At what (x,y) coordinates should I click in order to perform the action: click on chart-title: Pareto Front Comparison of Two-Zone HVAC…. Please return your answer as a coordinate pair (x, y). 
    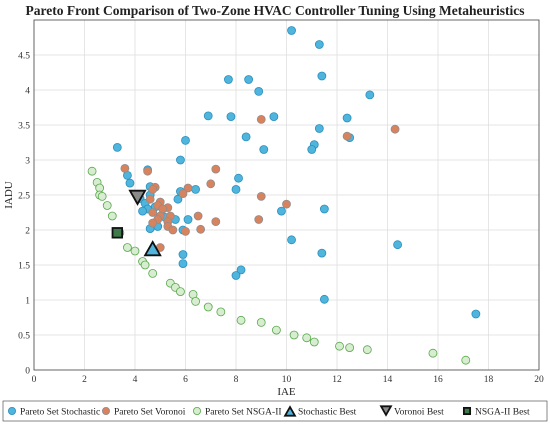
    Looking at the image, I should click on (275, 10).